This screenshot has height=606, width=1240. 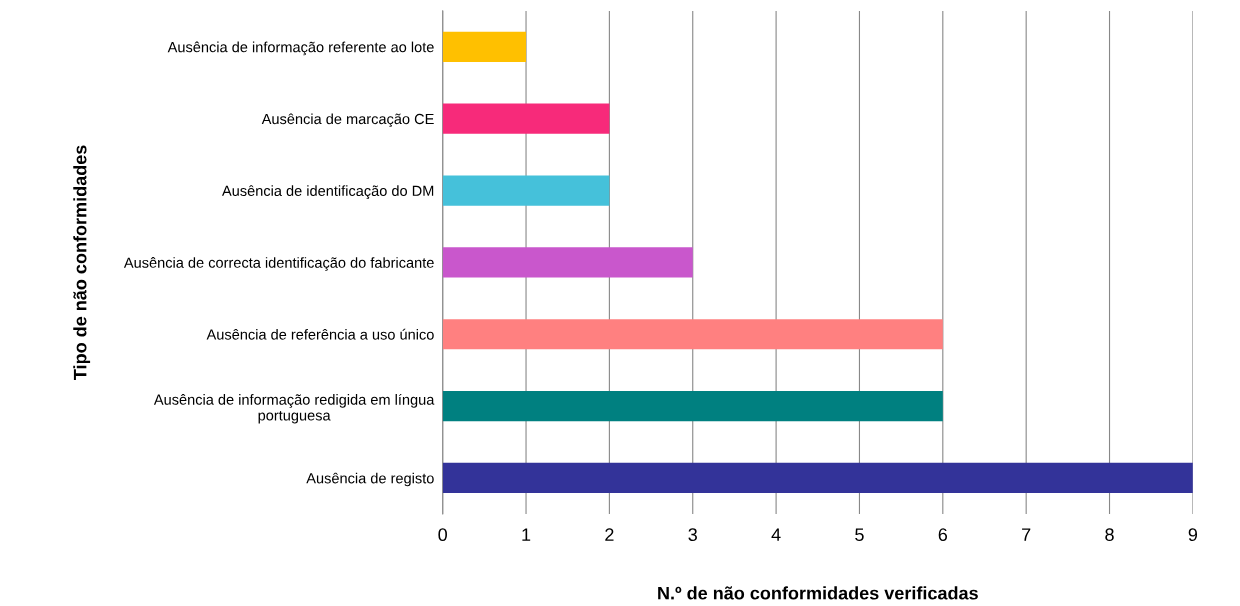 I want to click on y-tick-label: Ausência de informação referente ao lote, so click(x=300, y=48).